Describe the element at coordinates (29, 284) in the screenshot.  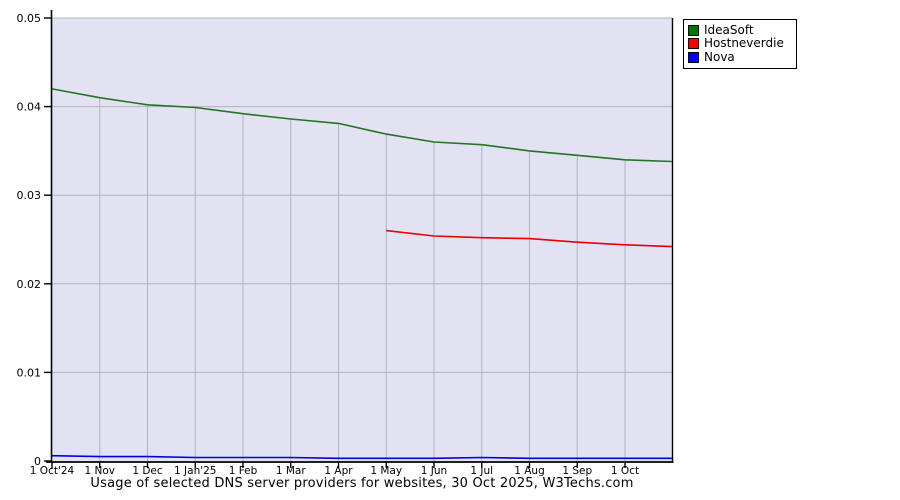
I see `y-axis-tick-label: 0.02` at that location.